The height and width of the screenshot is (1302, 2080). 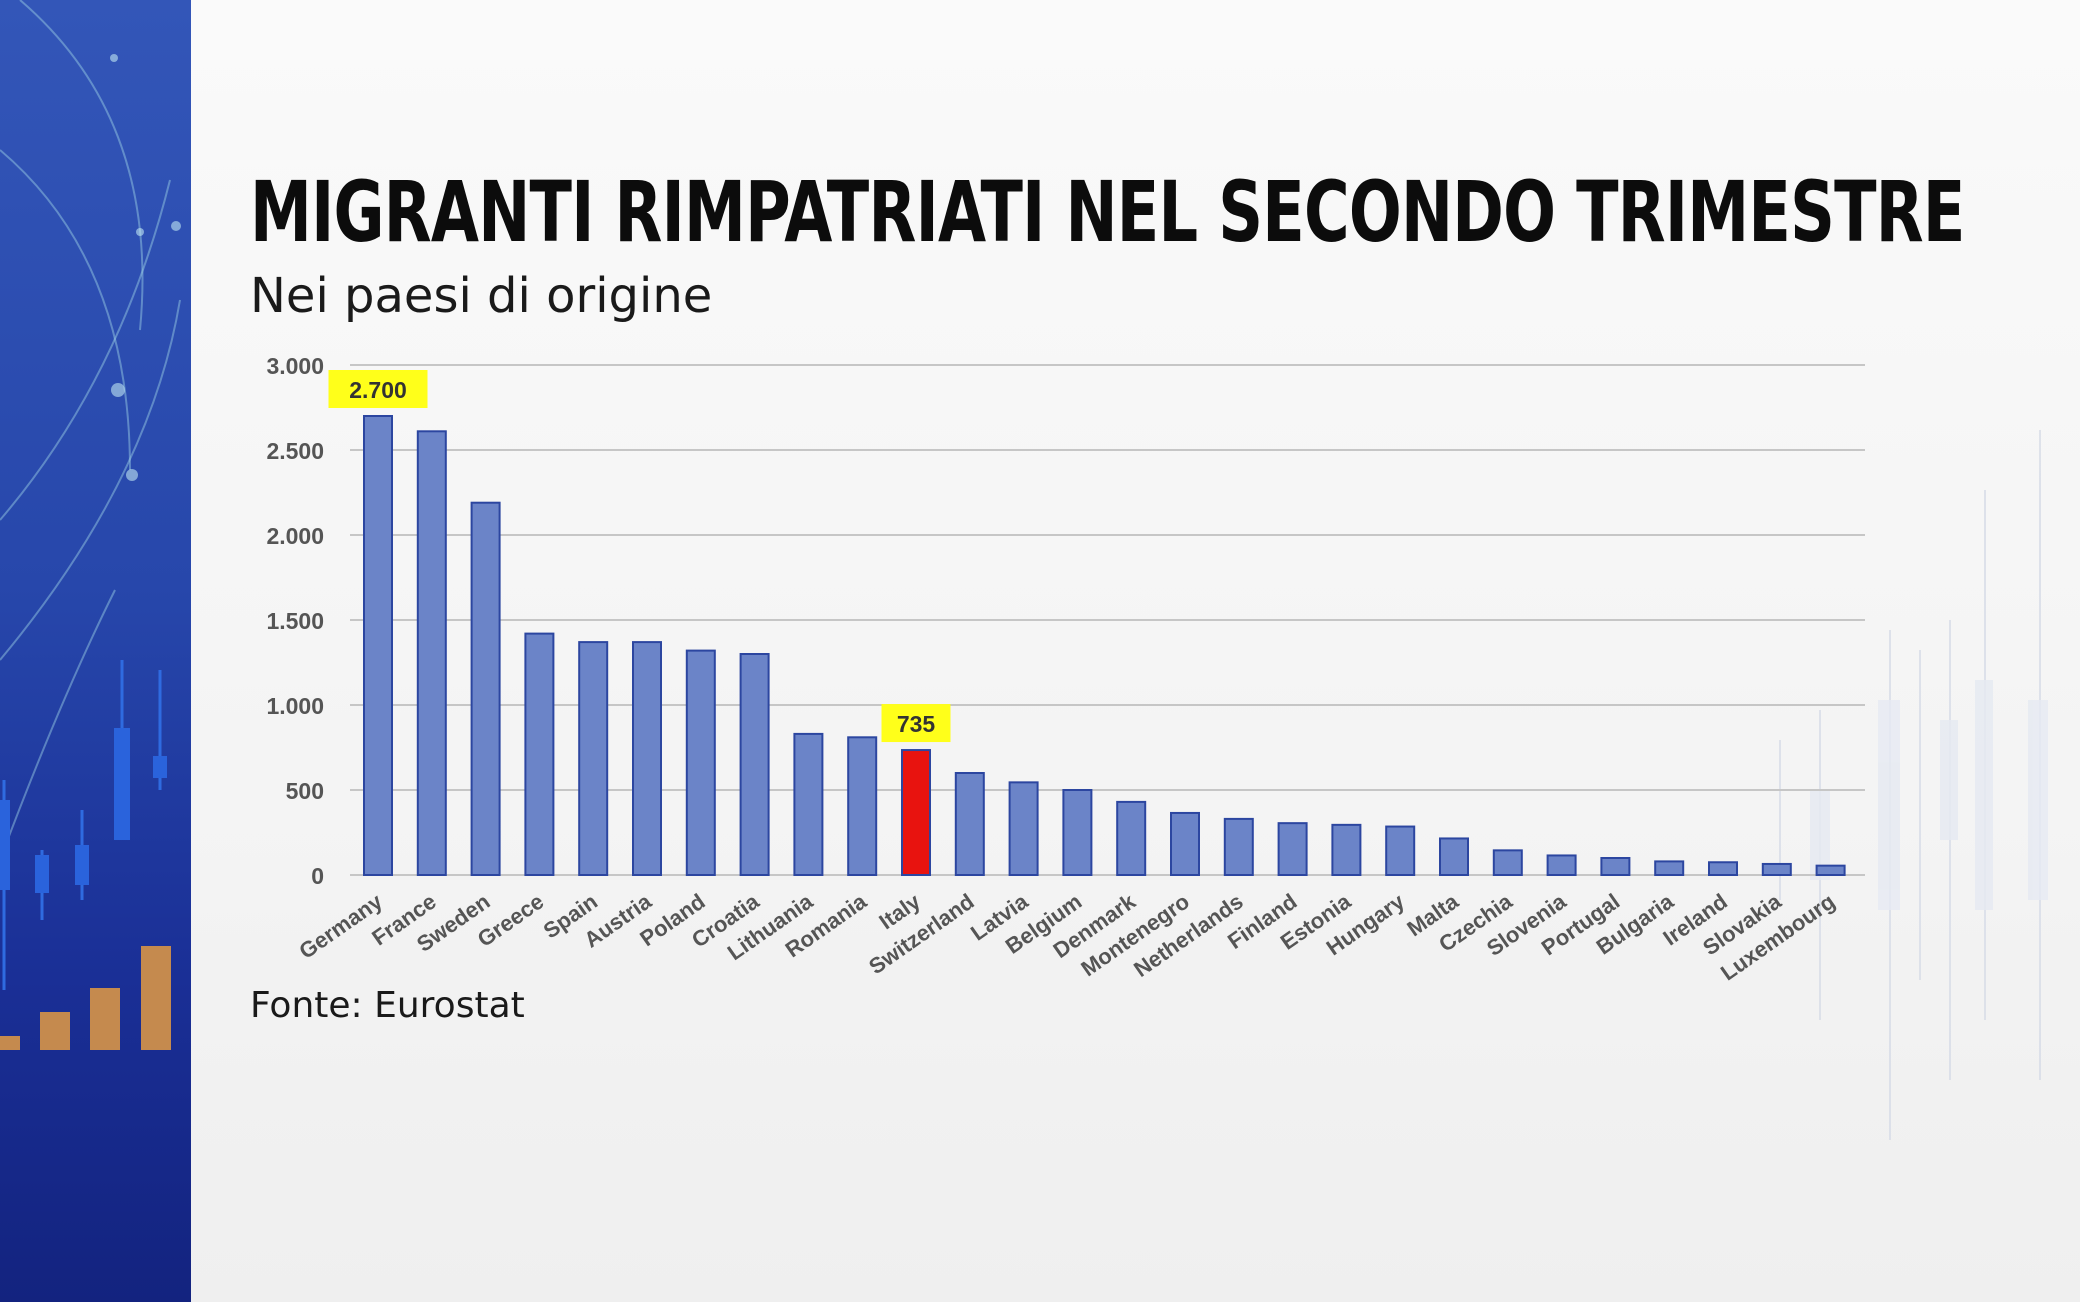 I want to click on y-tick-label: 1.000, so click(x=295, y=706).